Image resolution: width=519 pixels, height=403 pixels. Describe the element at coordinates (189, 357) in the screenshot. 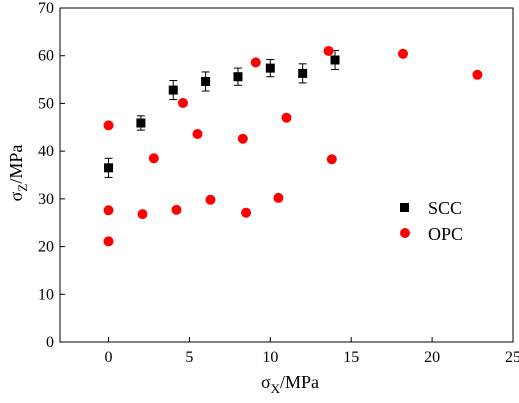

I see `x-tick-label: 5` at that location.